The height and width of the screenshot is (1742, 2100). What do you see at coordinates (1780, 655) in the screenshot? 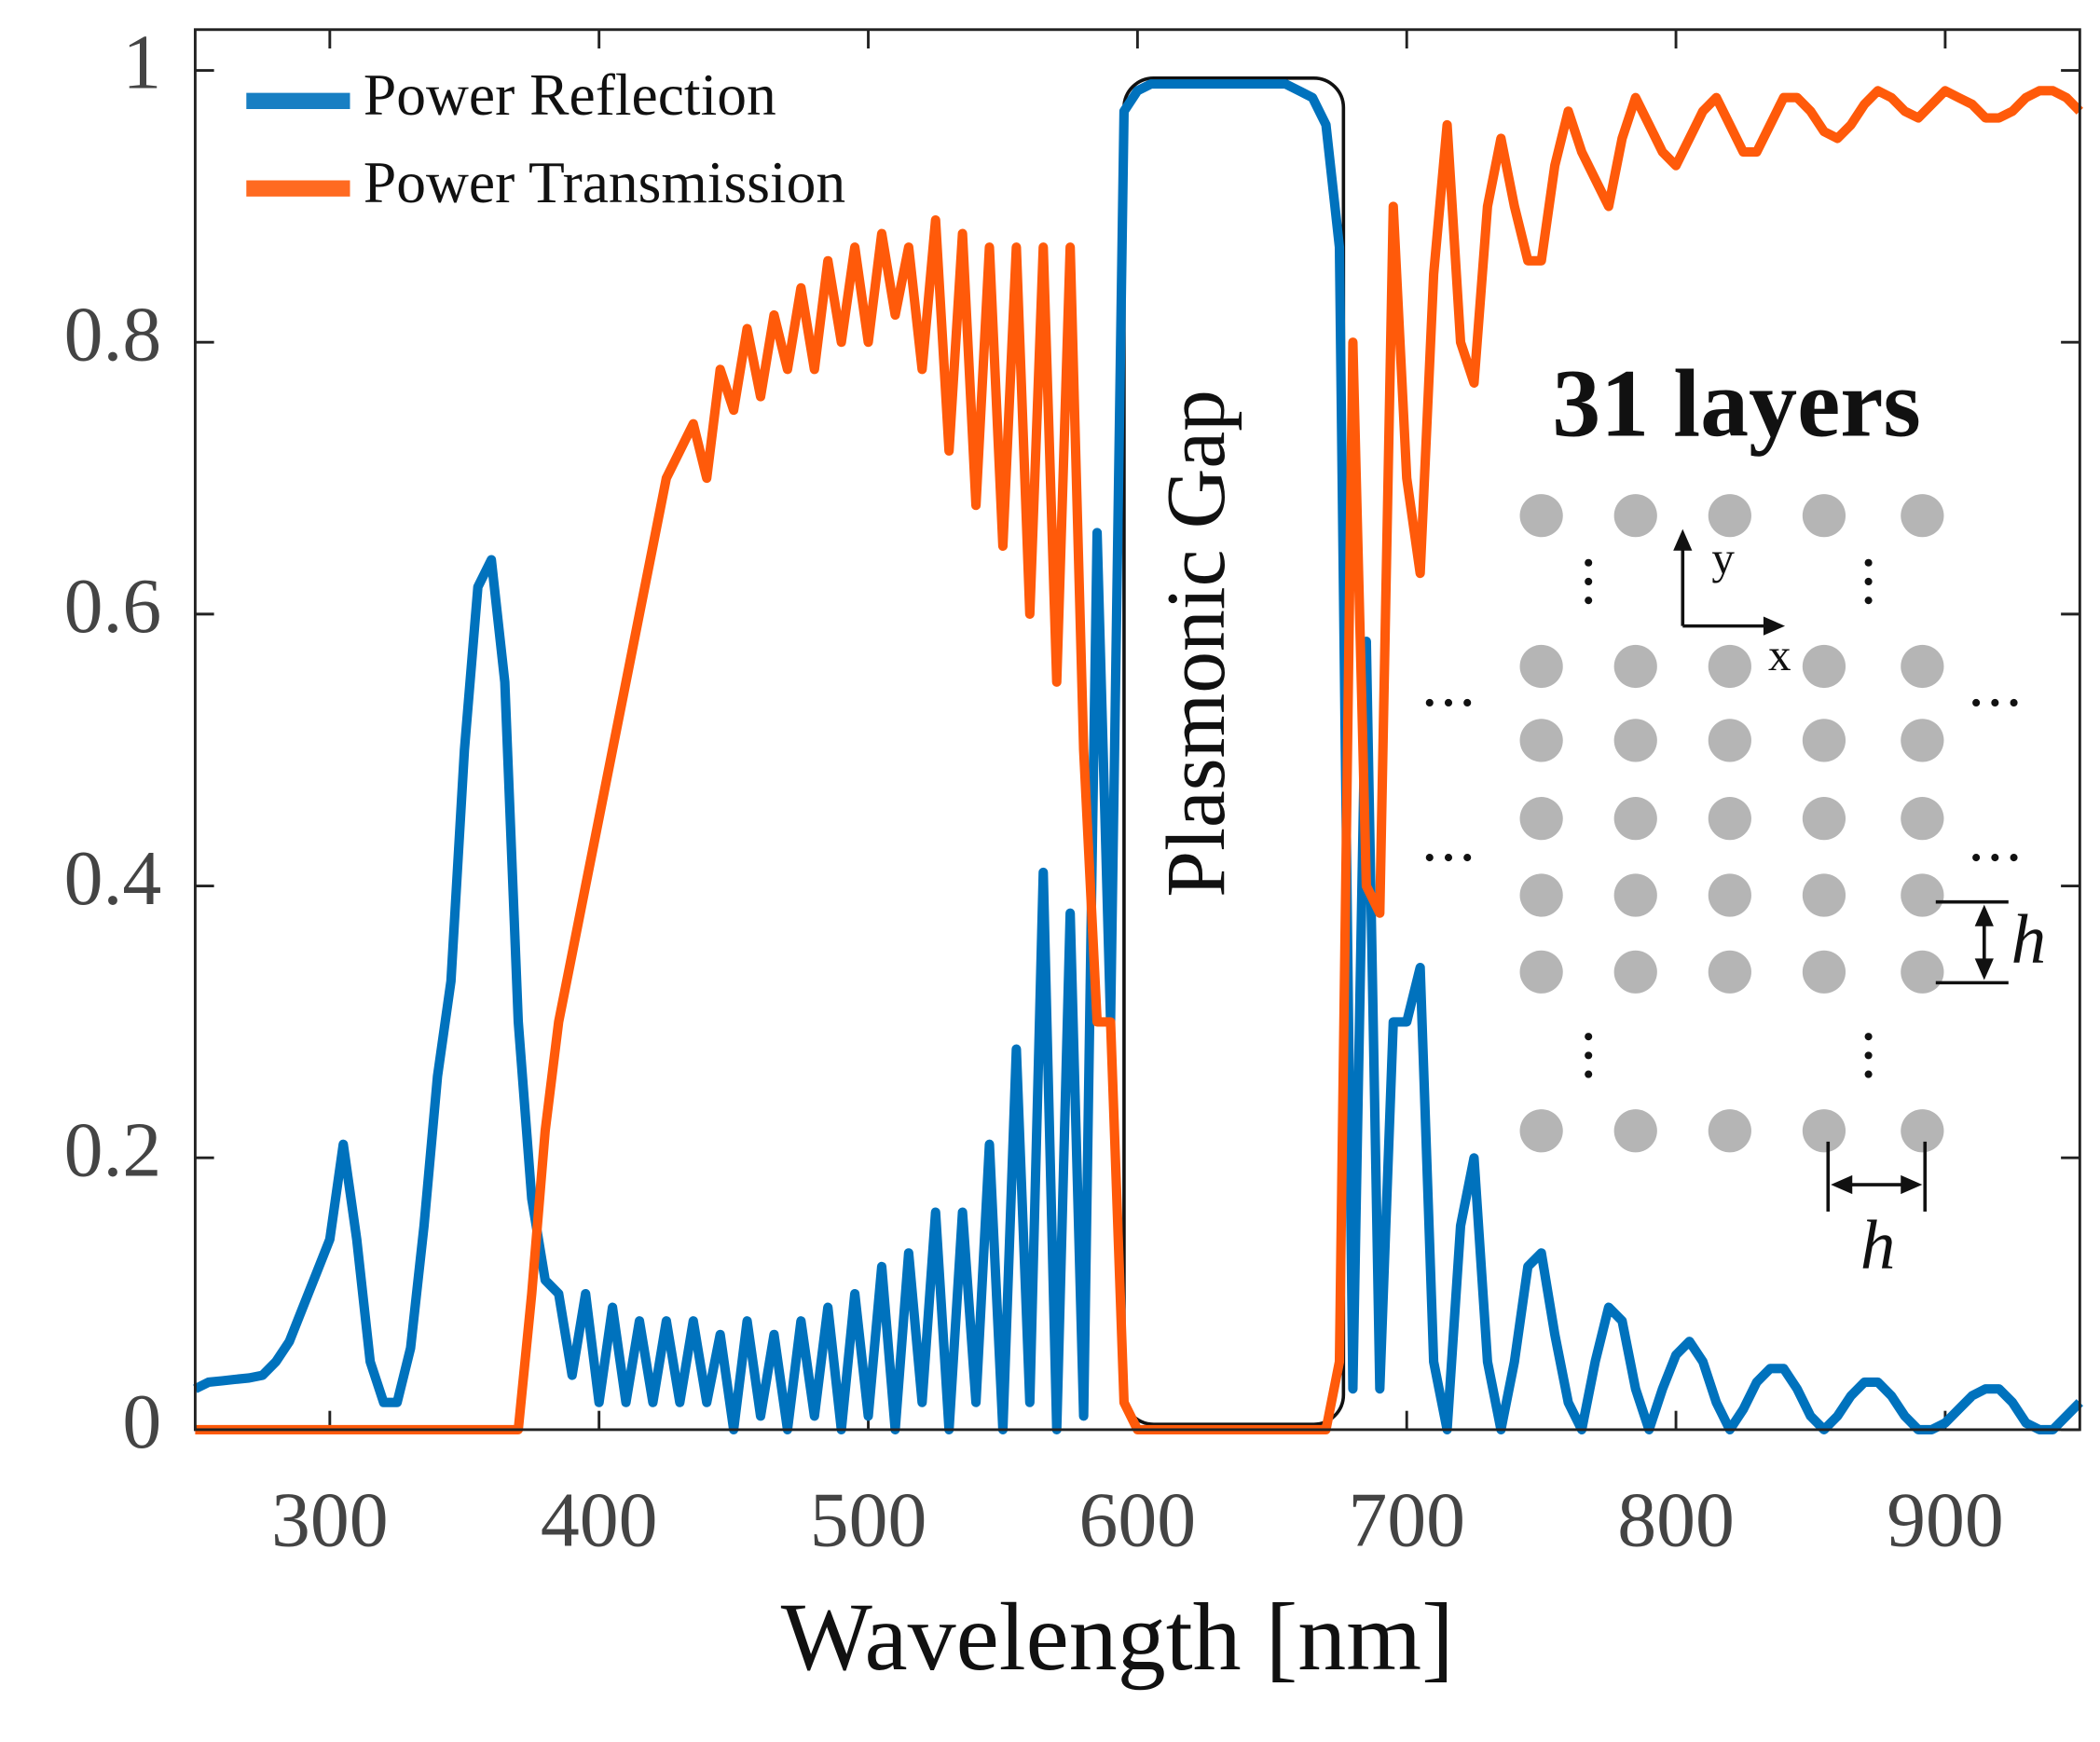
I see `axis-x-label: x` at bounding box center [1780, 655].